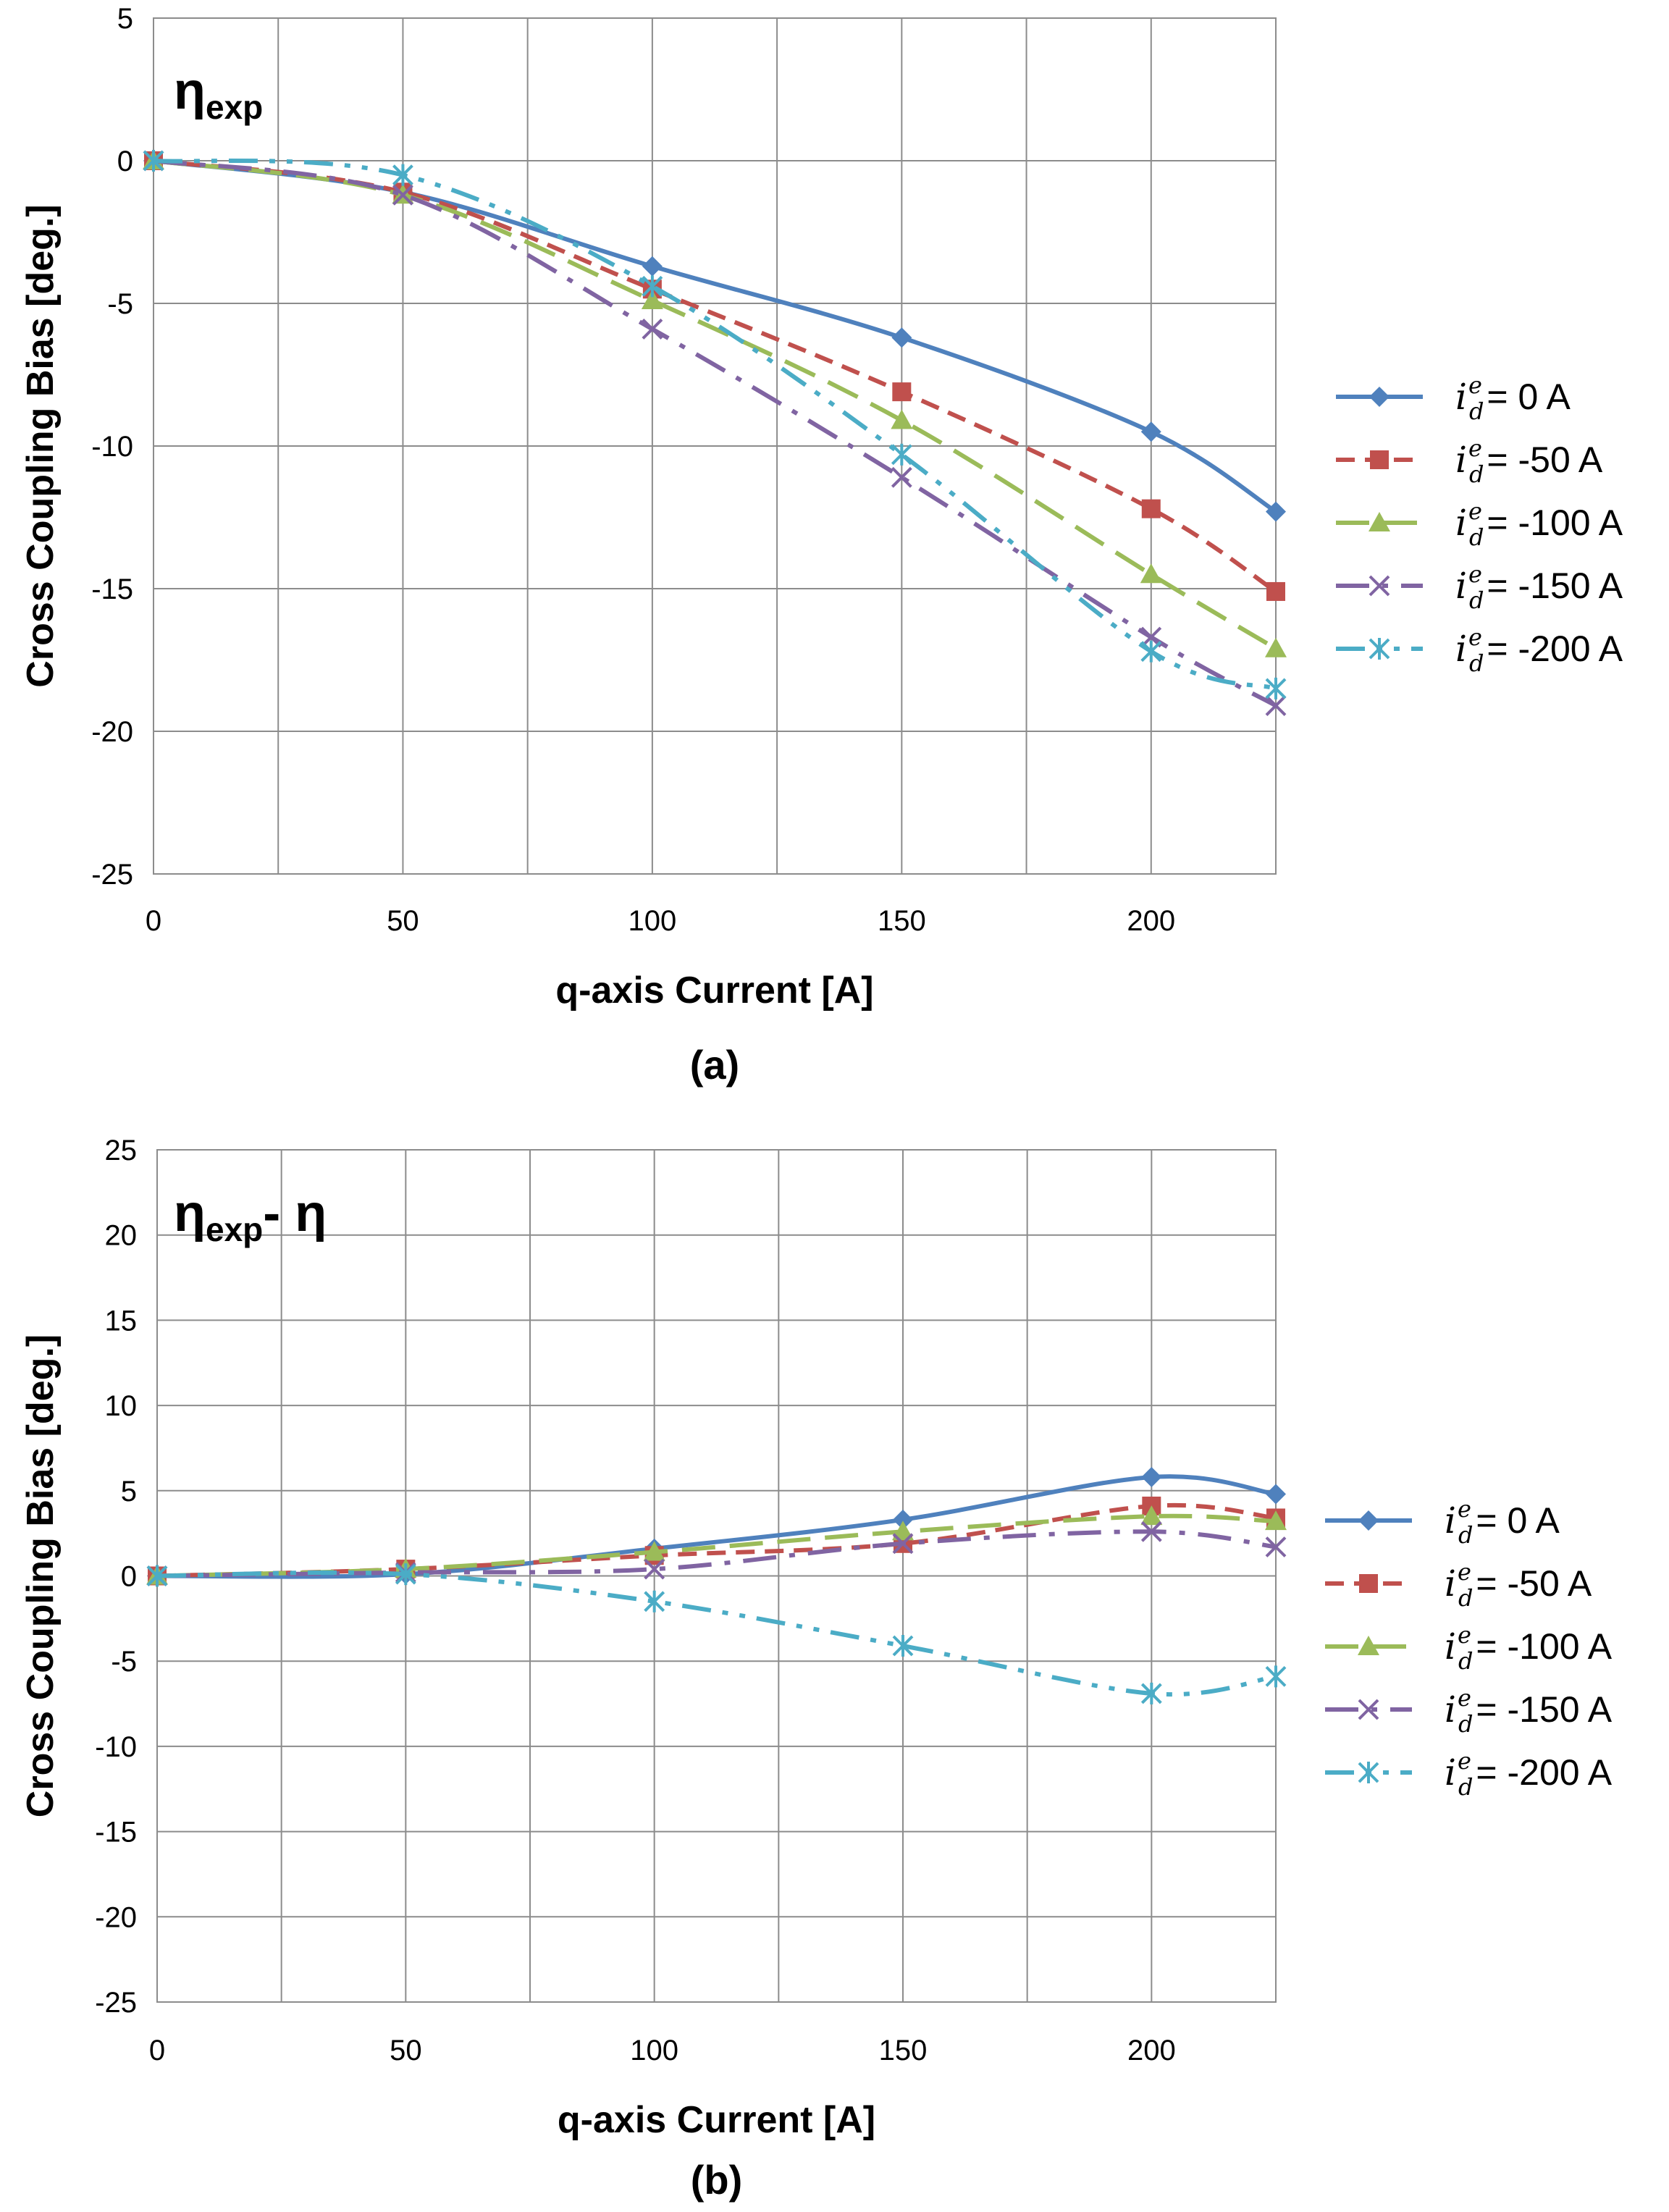 This screenshot has width=1669, height=2212. I want to click on plot-annotation: ηexp, so click(218, 94).